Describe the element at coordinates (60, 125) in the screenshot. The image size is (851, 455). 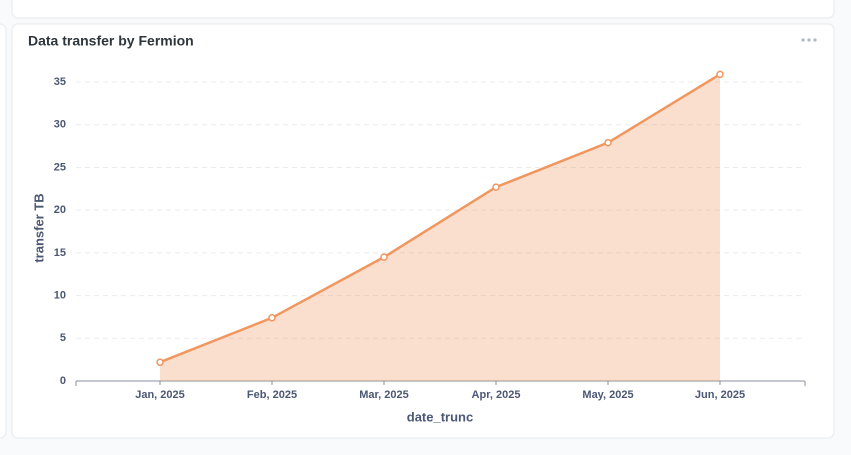
I see `y-tick-label: 30` at that location.